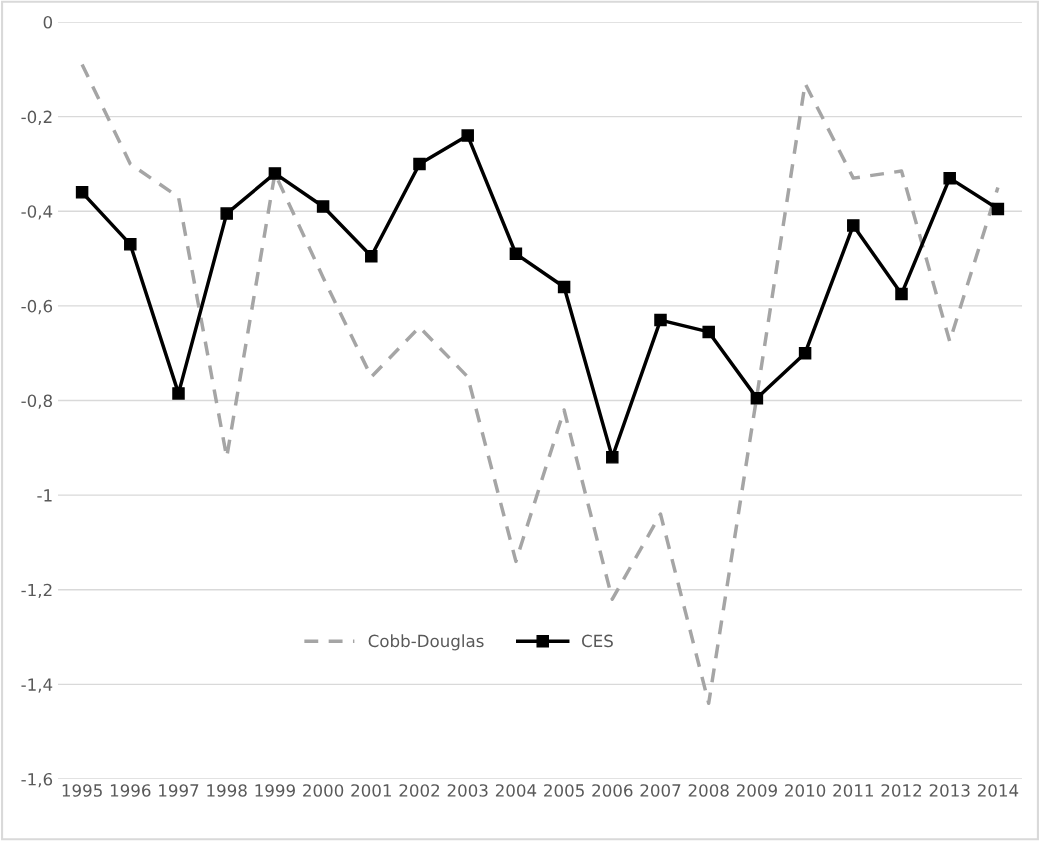  Describe the element at coordinates (516, 790) in the screenshot. I see `x-tick-label: 2004` at that location.